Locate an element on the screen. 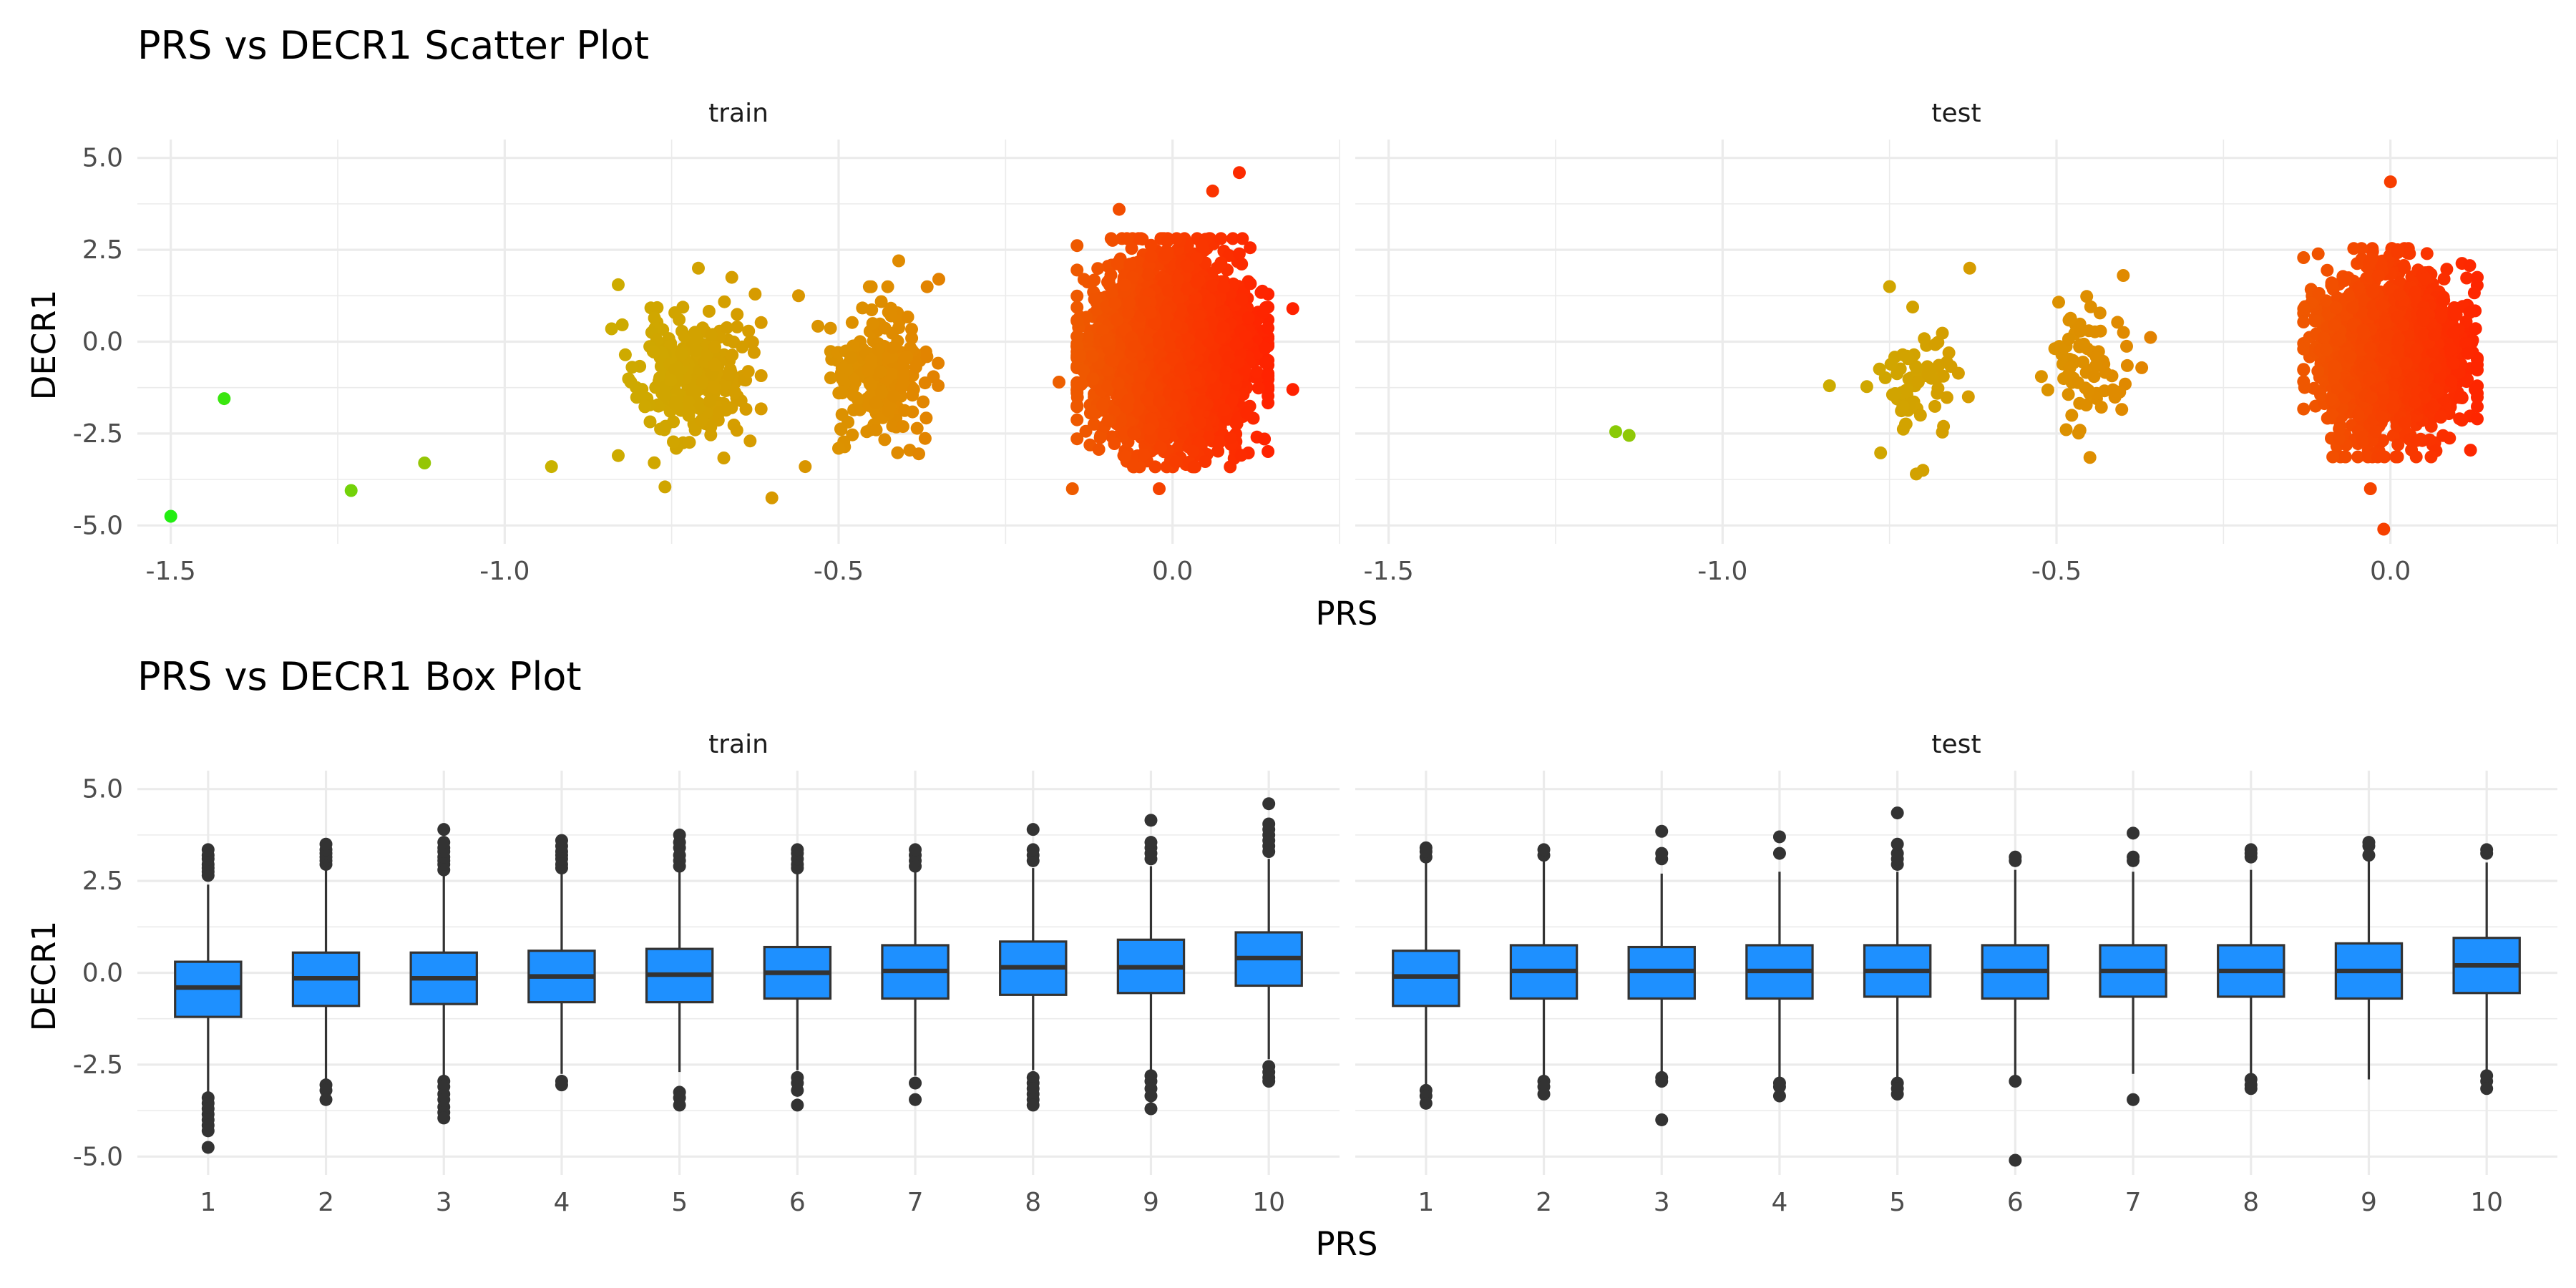 This screenshot has width=2576, height=1288. y-tick-label: -2.5 is located at coordinates (98, 434).